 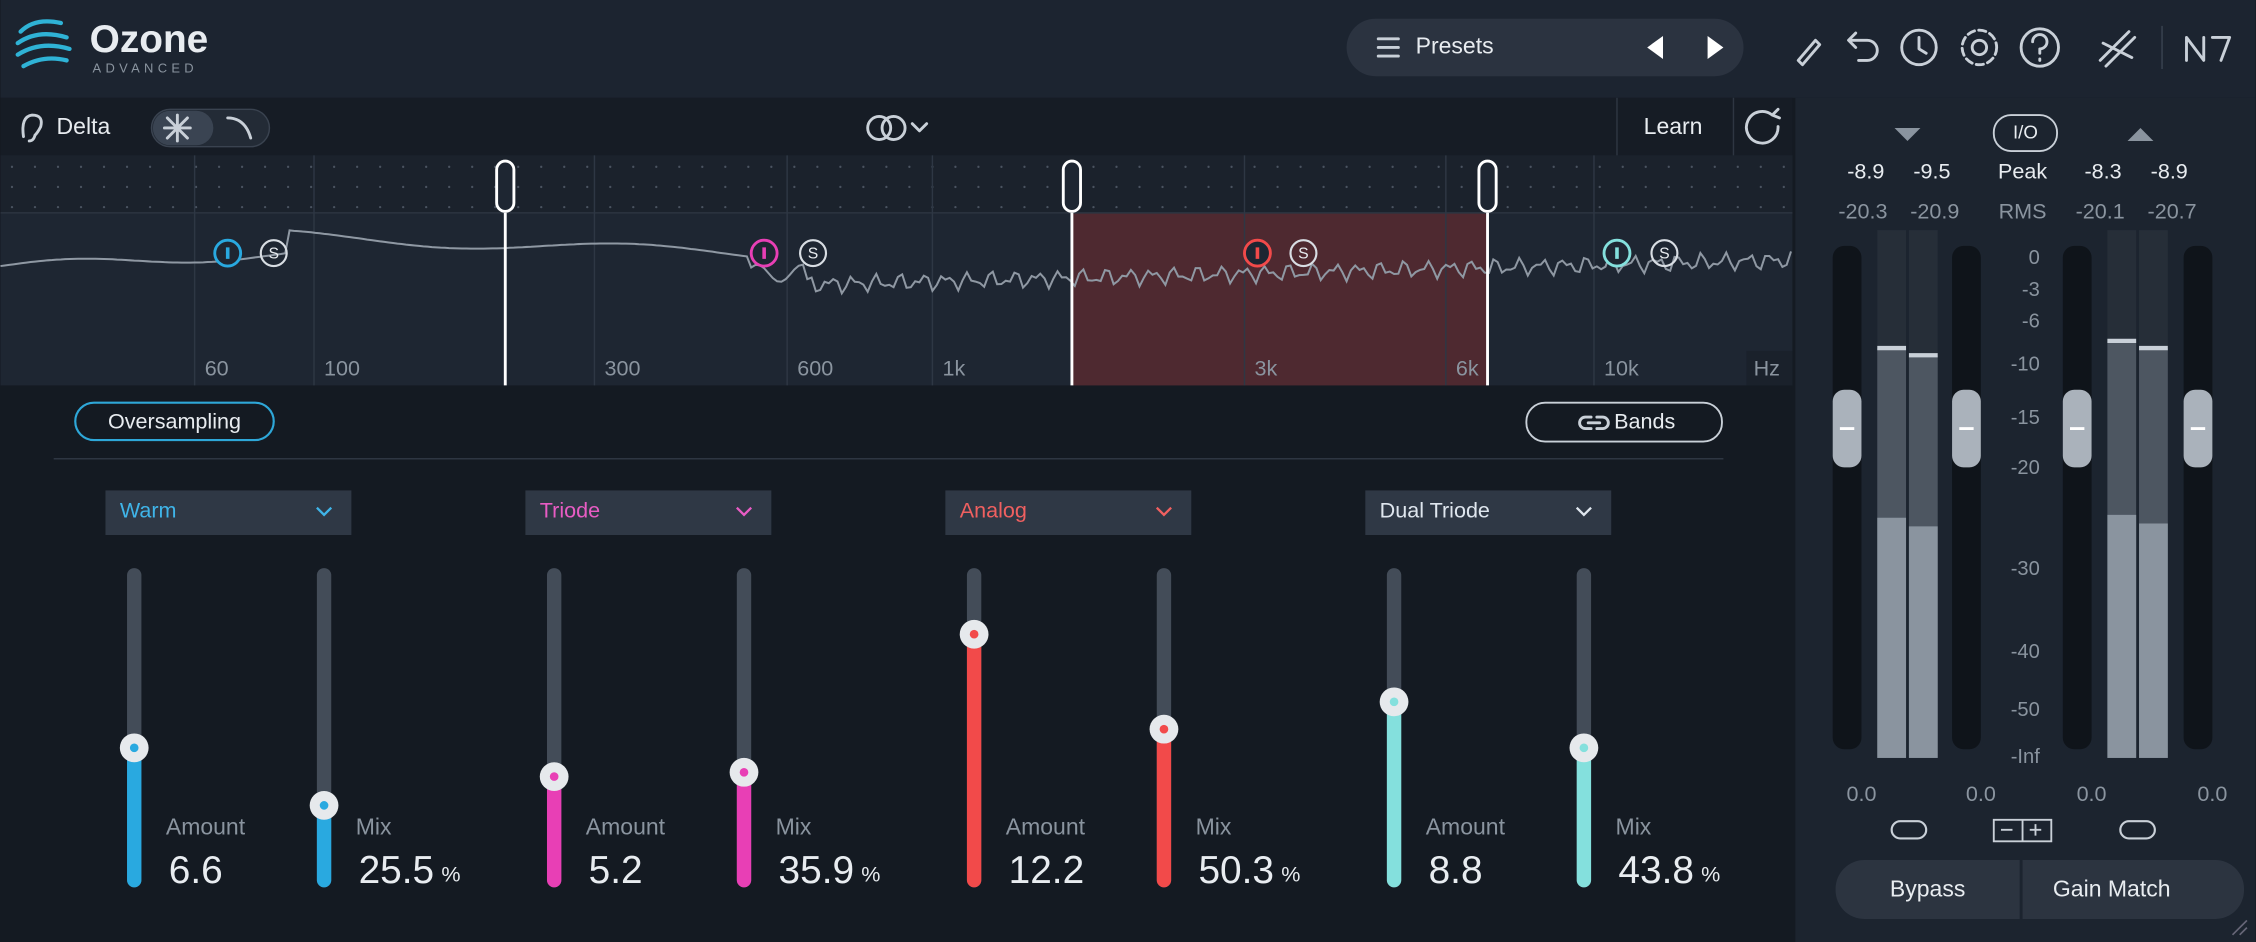 I want to click on mix-value: 25.5, so click(x=397, y=870).